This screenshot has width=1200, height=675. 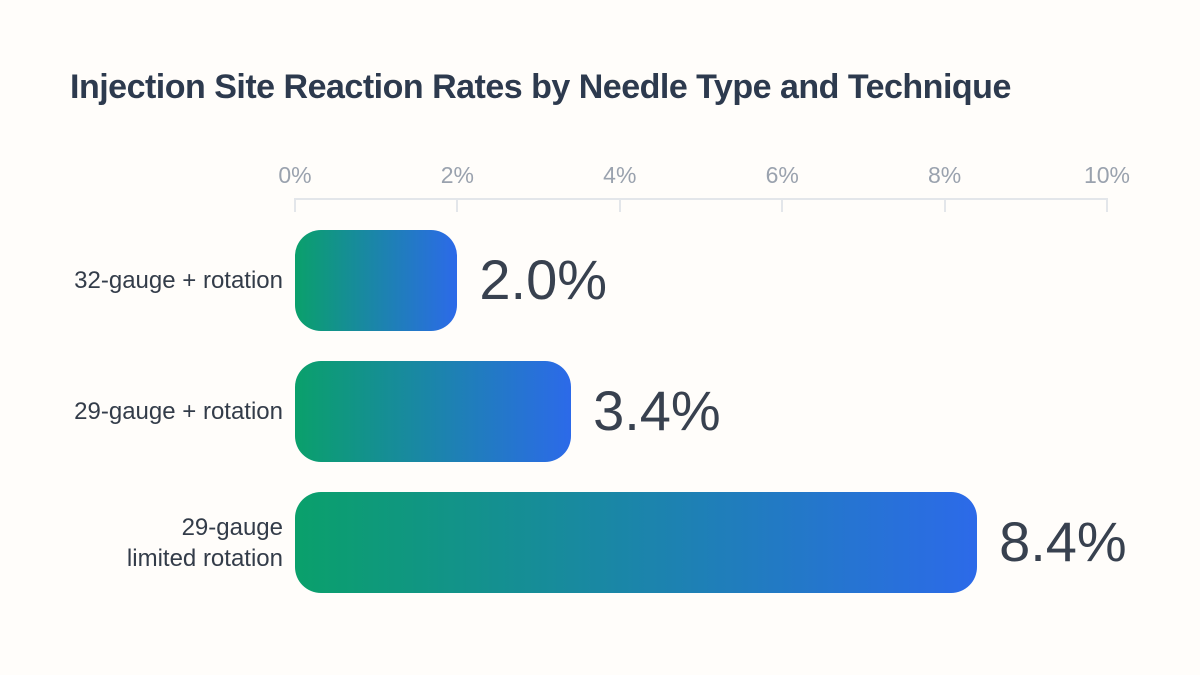 What do you see at coordinates (782, 175) in the screenshot?
I see `x-axis-tick-label: 6%` at bounding box center [782, 175].